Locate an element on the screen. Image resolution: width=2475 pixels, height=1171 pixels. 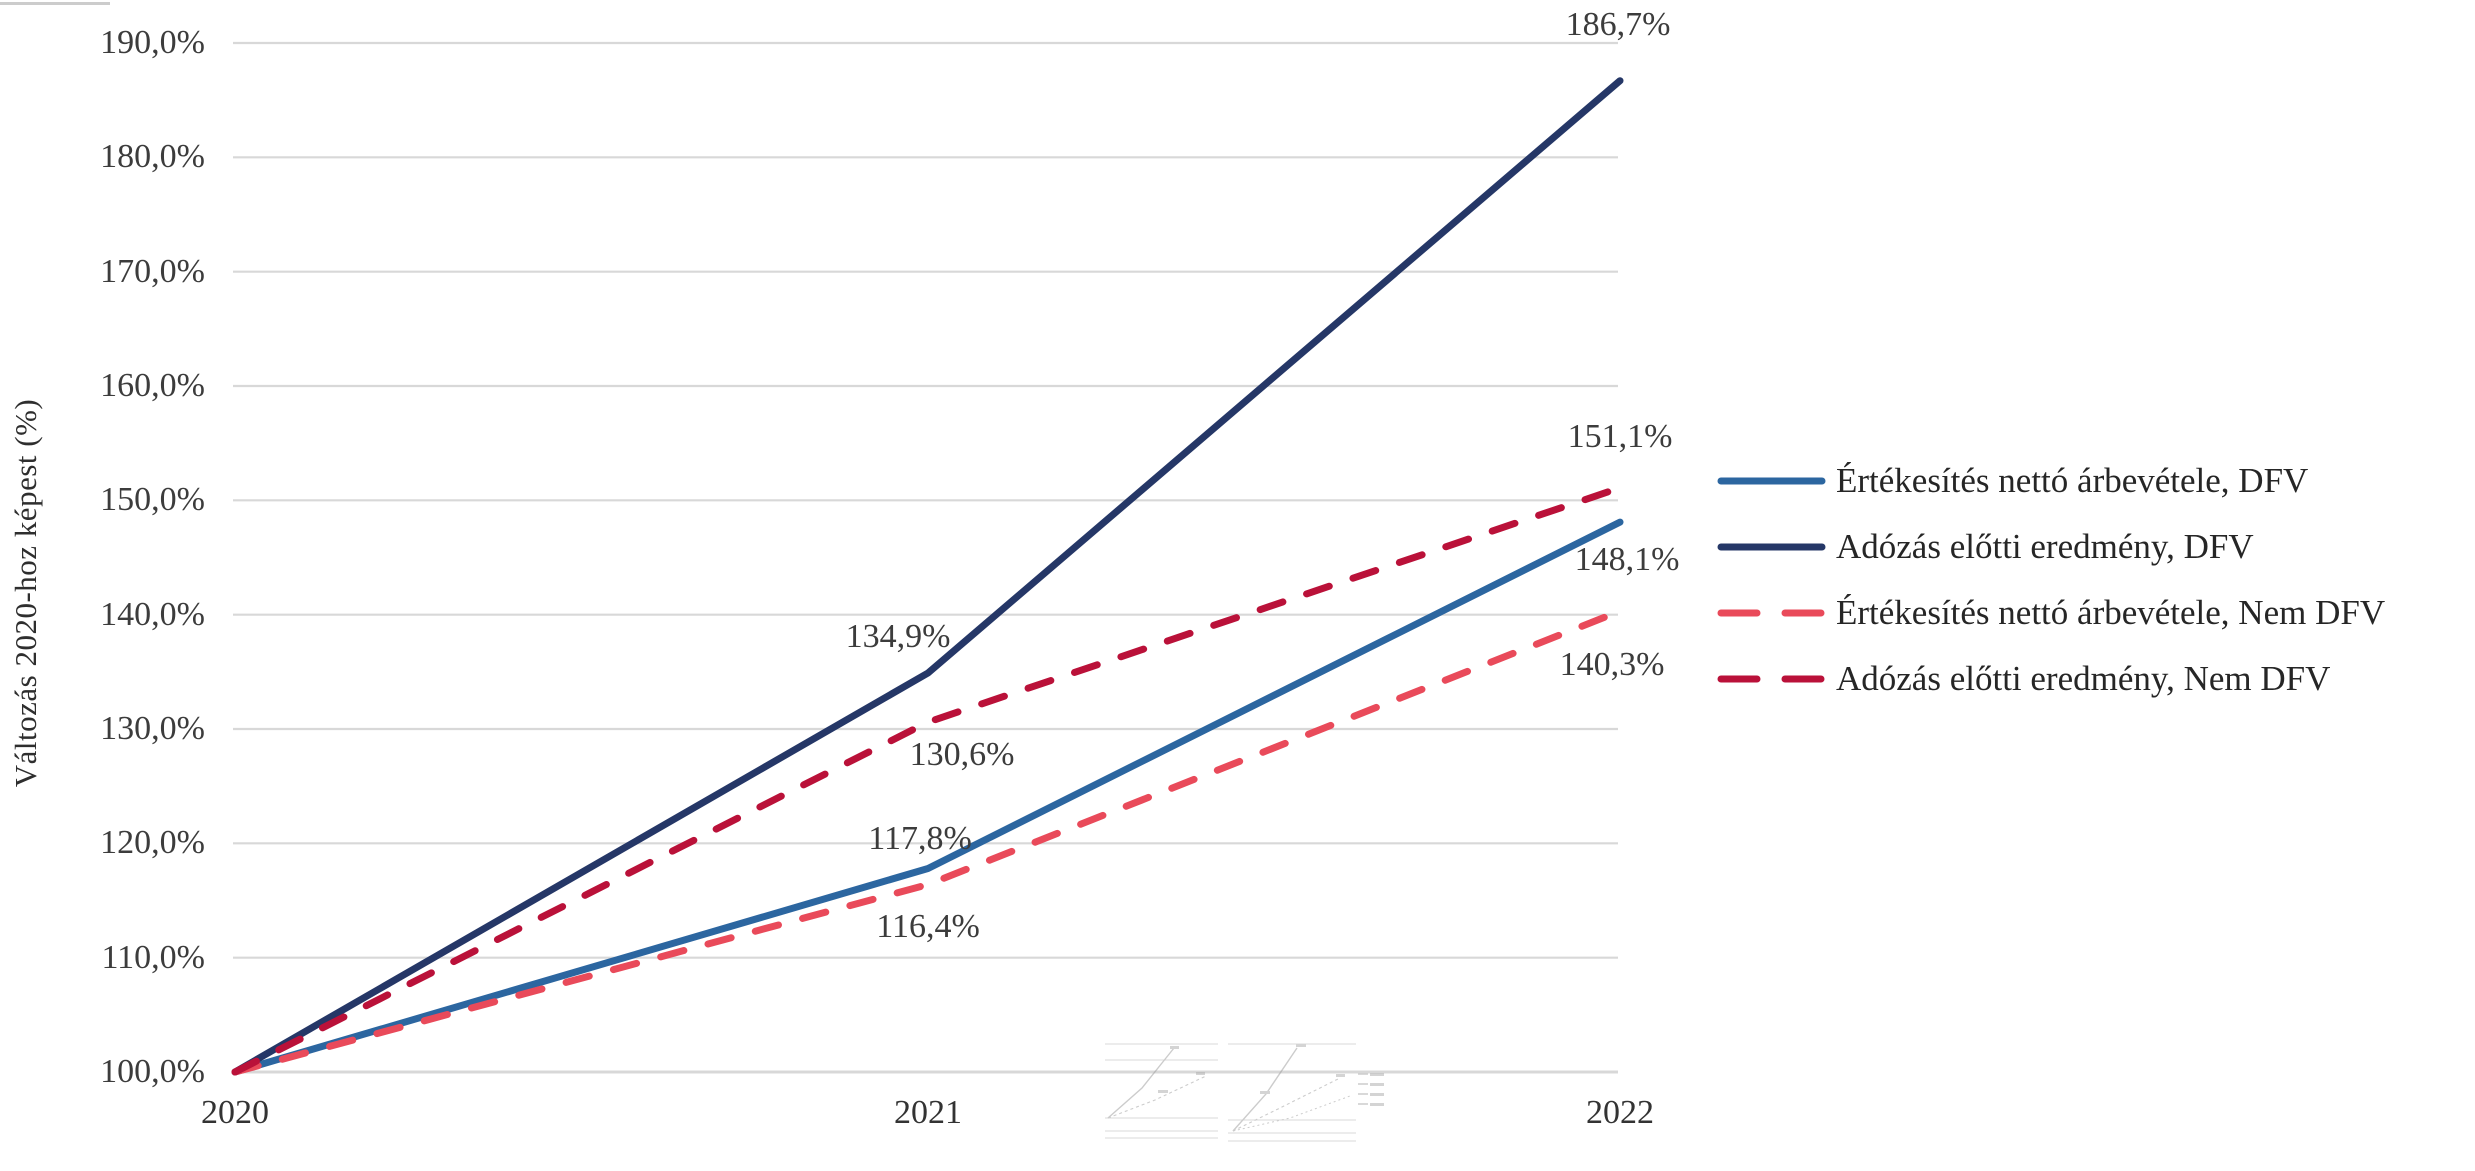
y-tick-label: 140,0% is located at coordinates (152, 614).